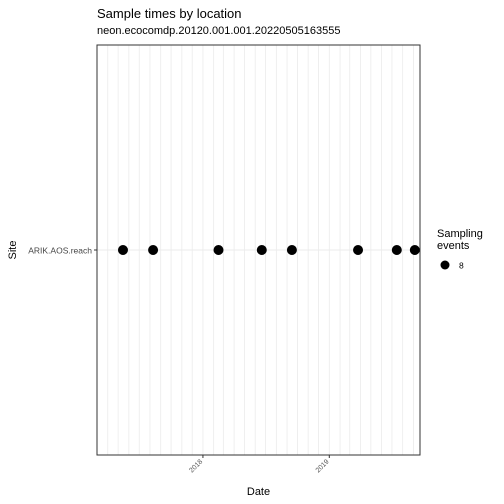  What do you see at coordinates (60, 251) in the screenshot?
I see `y-tick-label: ARIK.AOS.reach` at bounding box center [60, 251].